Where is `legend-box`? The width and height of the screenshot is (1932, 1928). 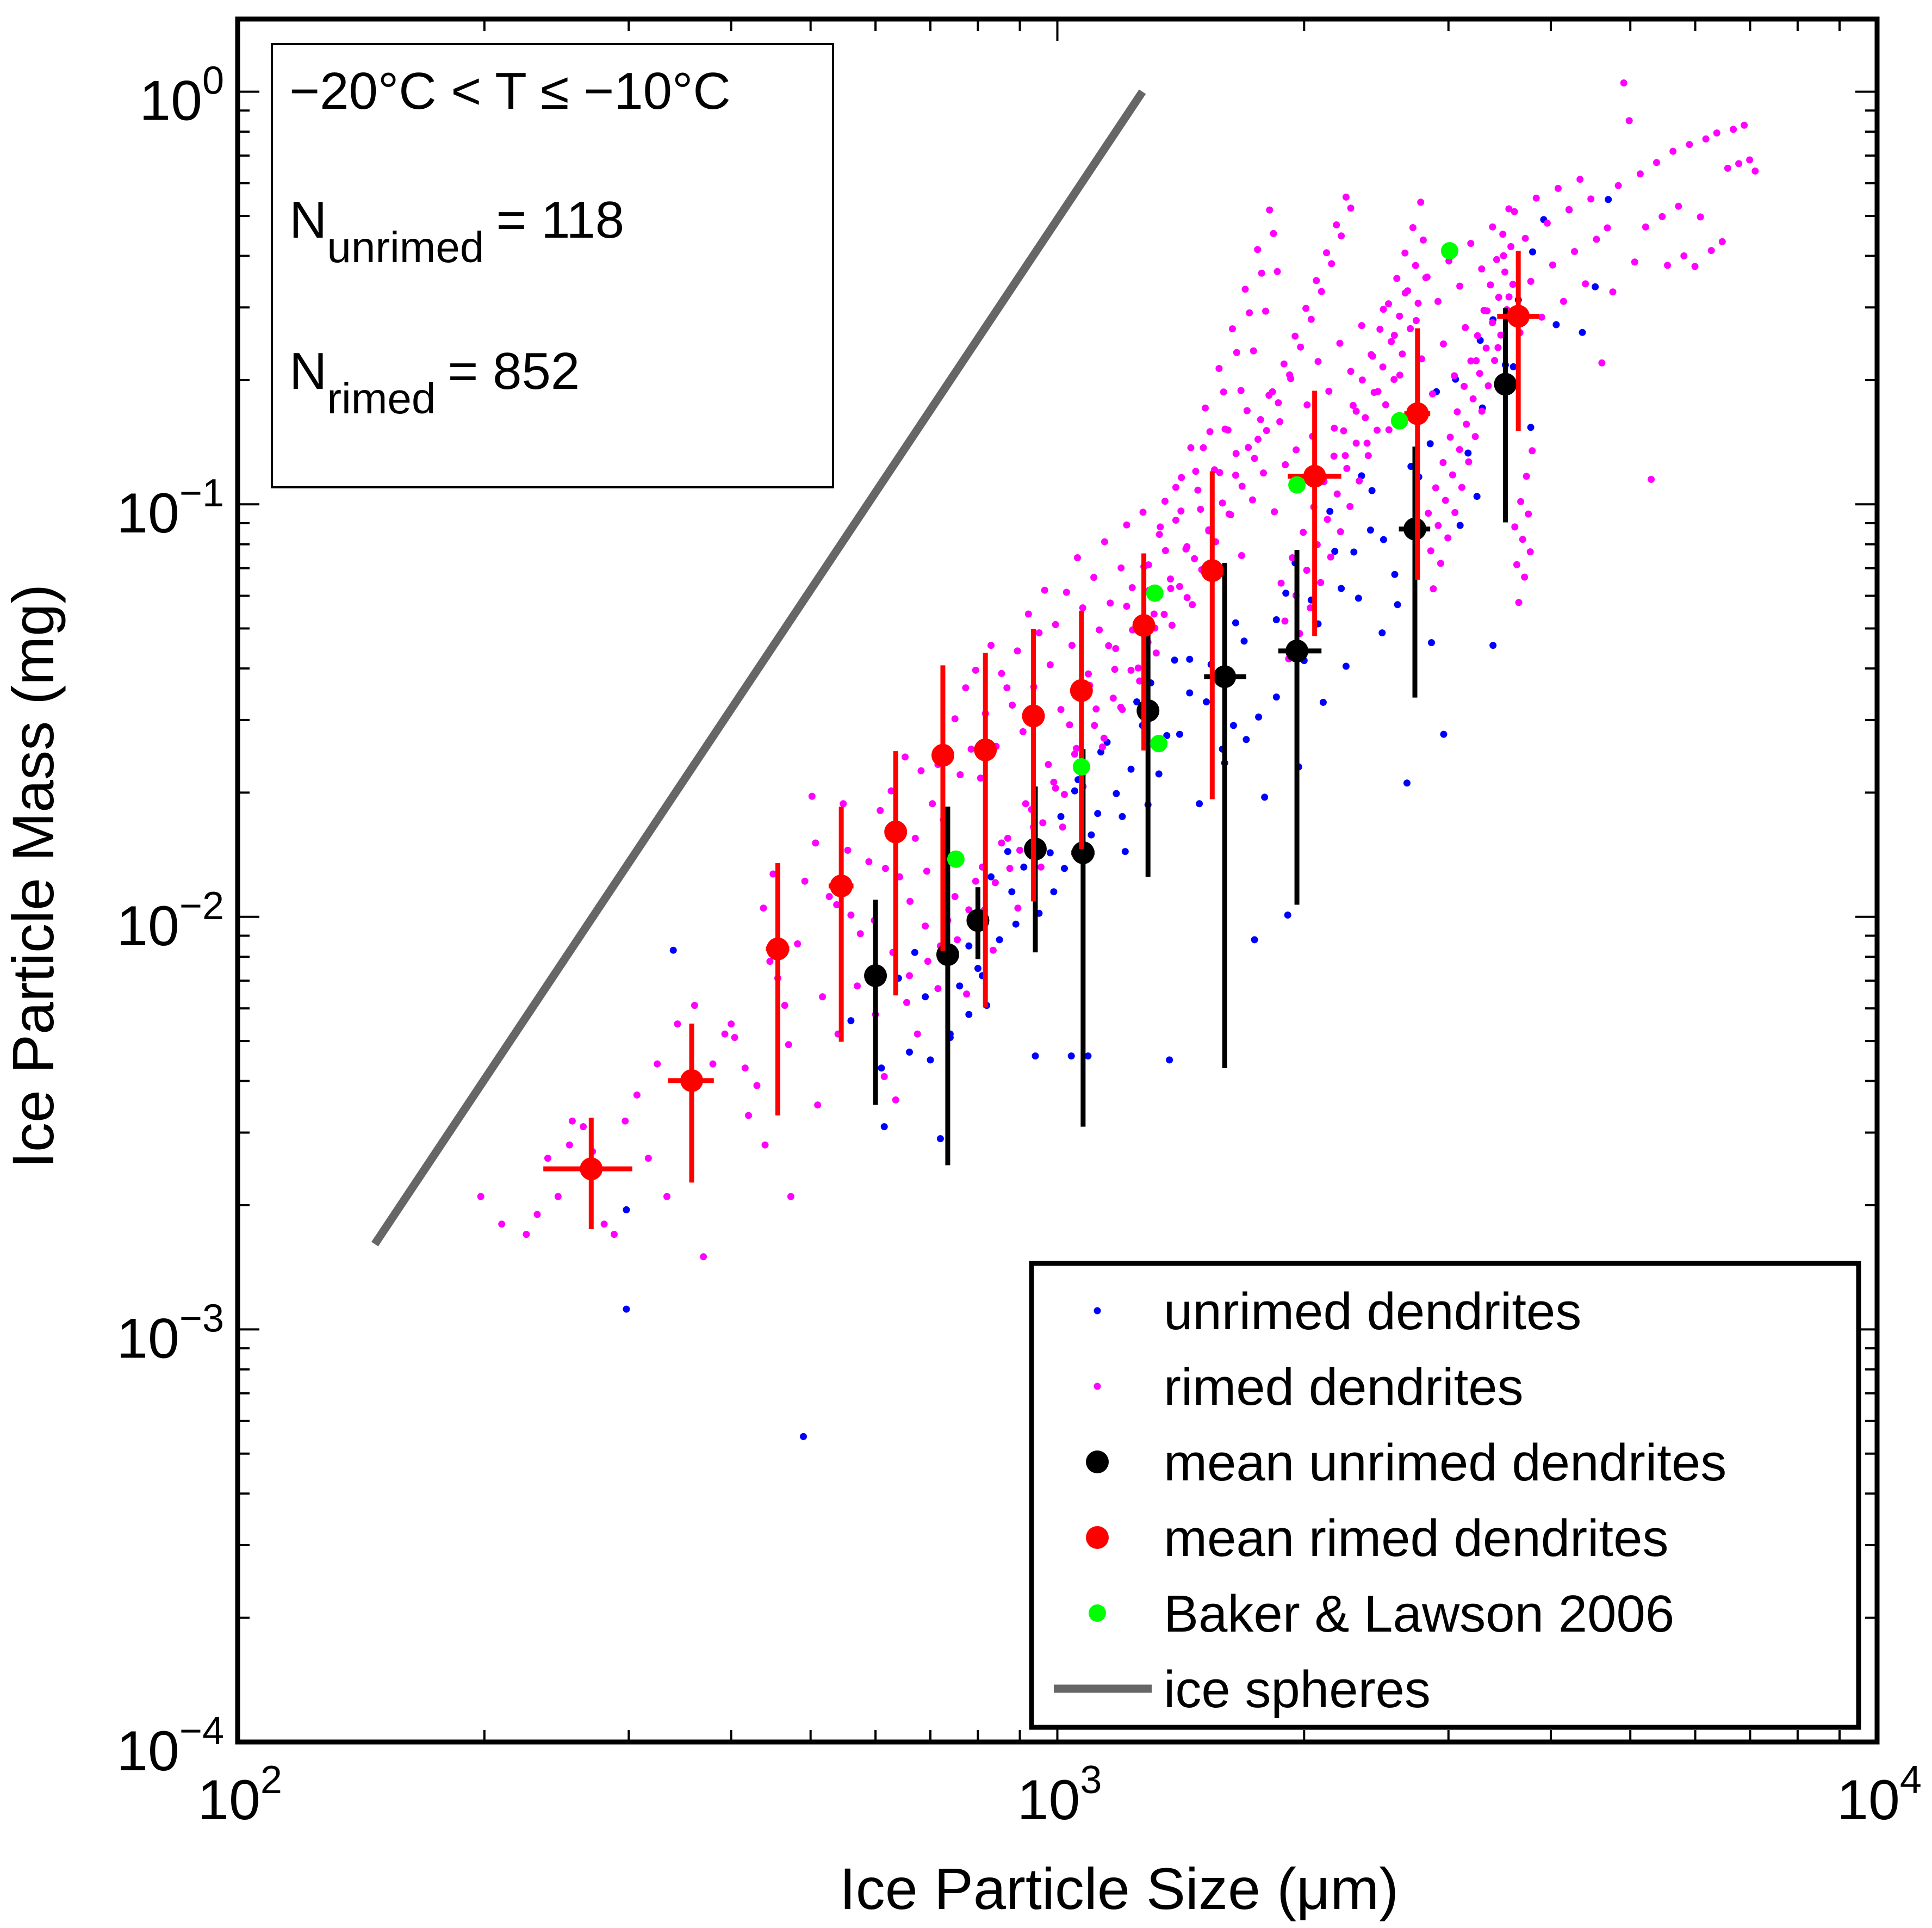 legend-box is located at coordinates (1445, 1495).